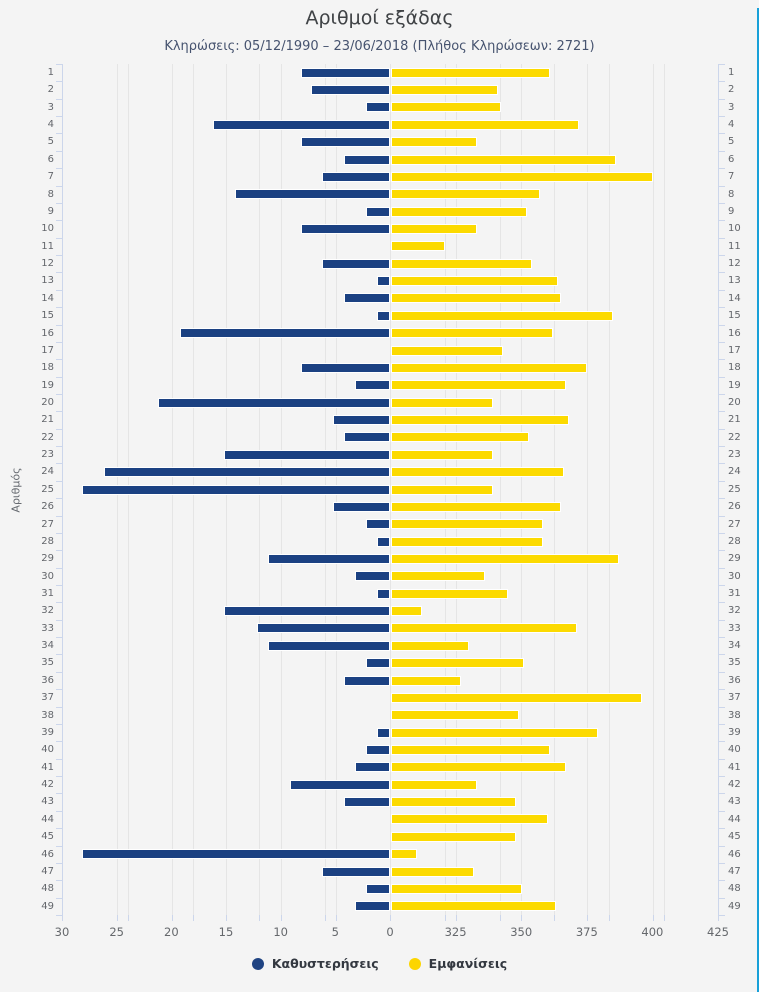 The image size is (759, 992). Describe the element at coordinates (445, 918) in the screenshot. I see `value-tick` at that location.